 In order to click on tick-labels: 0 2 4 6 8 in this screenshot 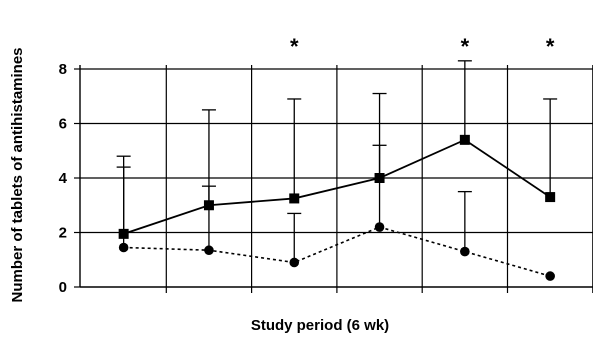, I will do `click(63, 178)`.